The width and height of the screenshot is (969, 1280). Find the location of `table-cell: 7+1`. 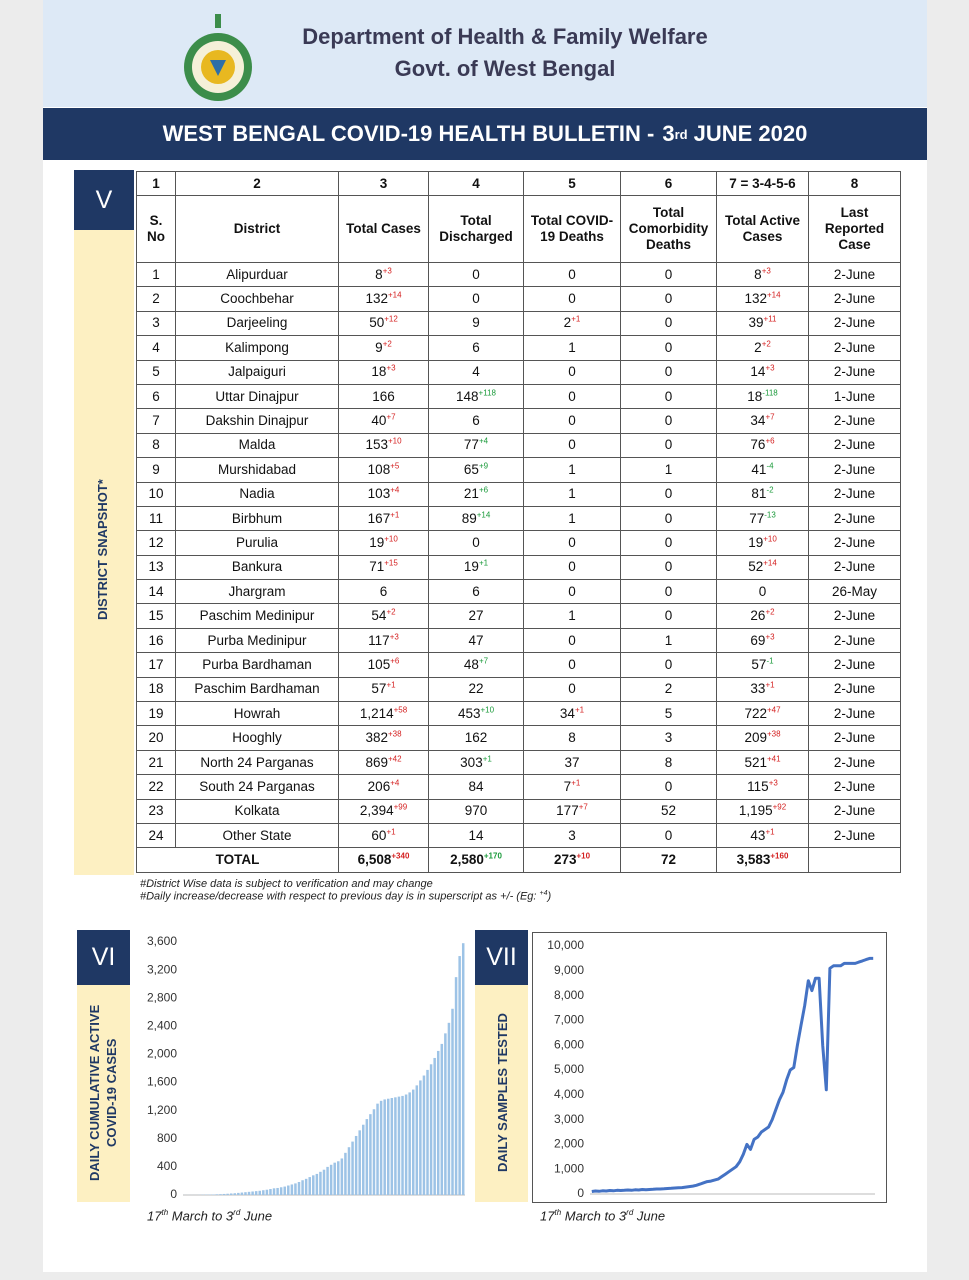

table-cell: 7+1 is located at coordinates (572, 787).